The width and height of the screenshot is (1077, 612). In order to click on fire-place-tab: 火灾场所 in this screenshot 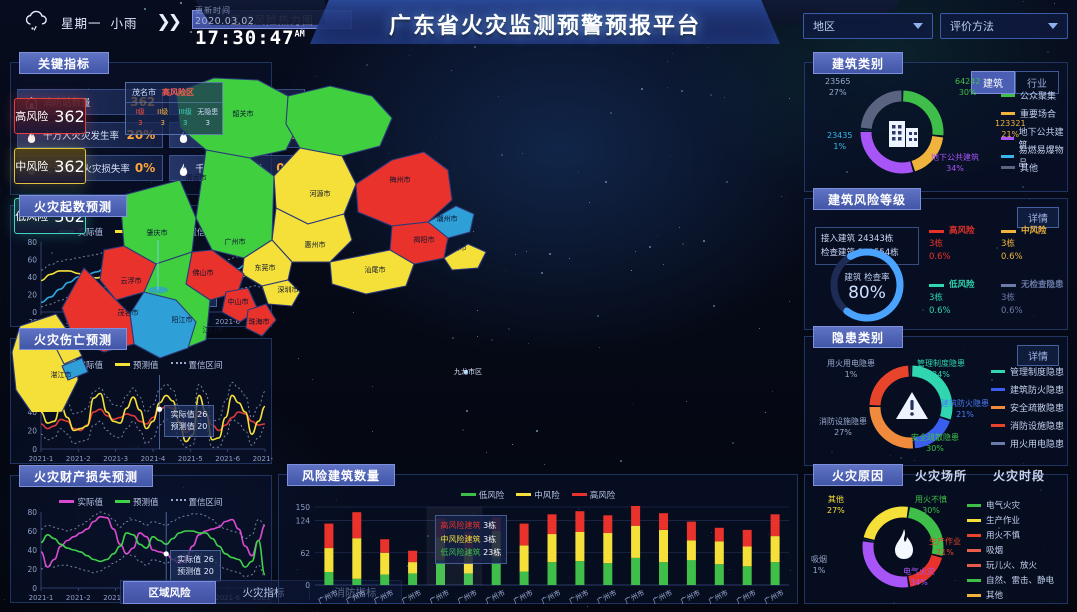, I will do `click(941, 476)`.